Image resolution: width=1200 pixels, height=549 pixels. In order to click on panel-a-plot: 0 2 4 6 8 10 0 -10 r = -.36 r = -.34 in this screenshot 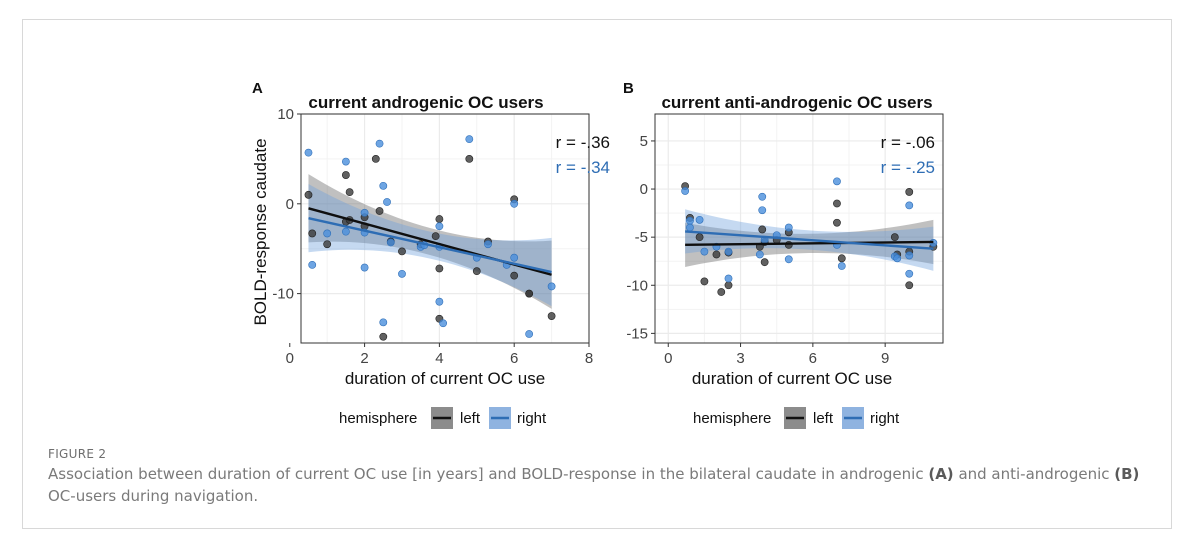, I will do `click(441, 236)`.